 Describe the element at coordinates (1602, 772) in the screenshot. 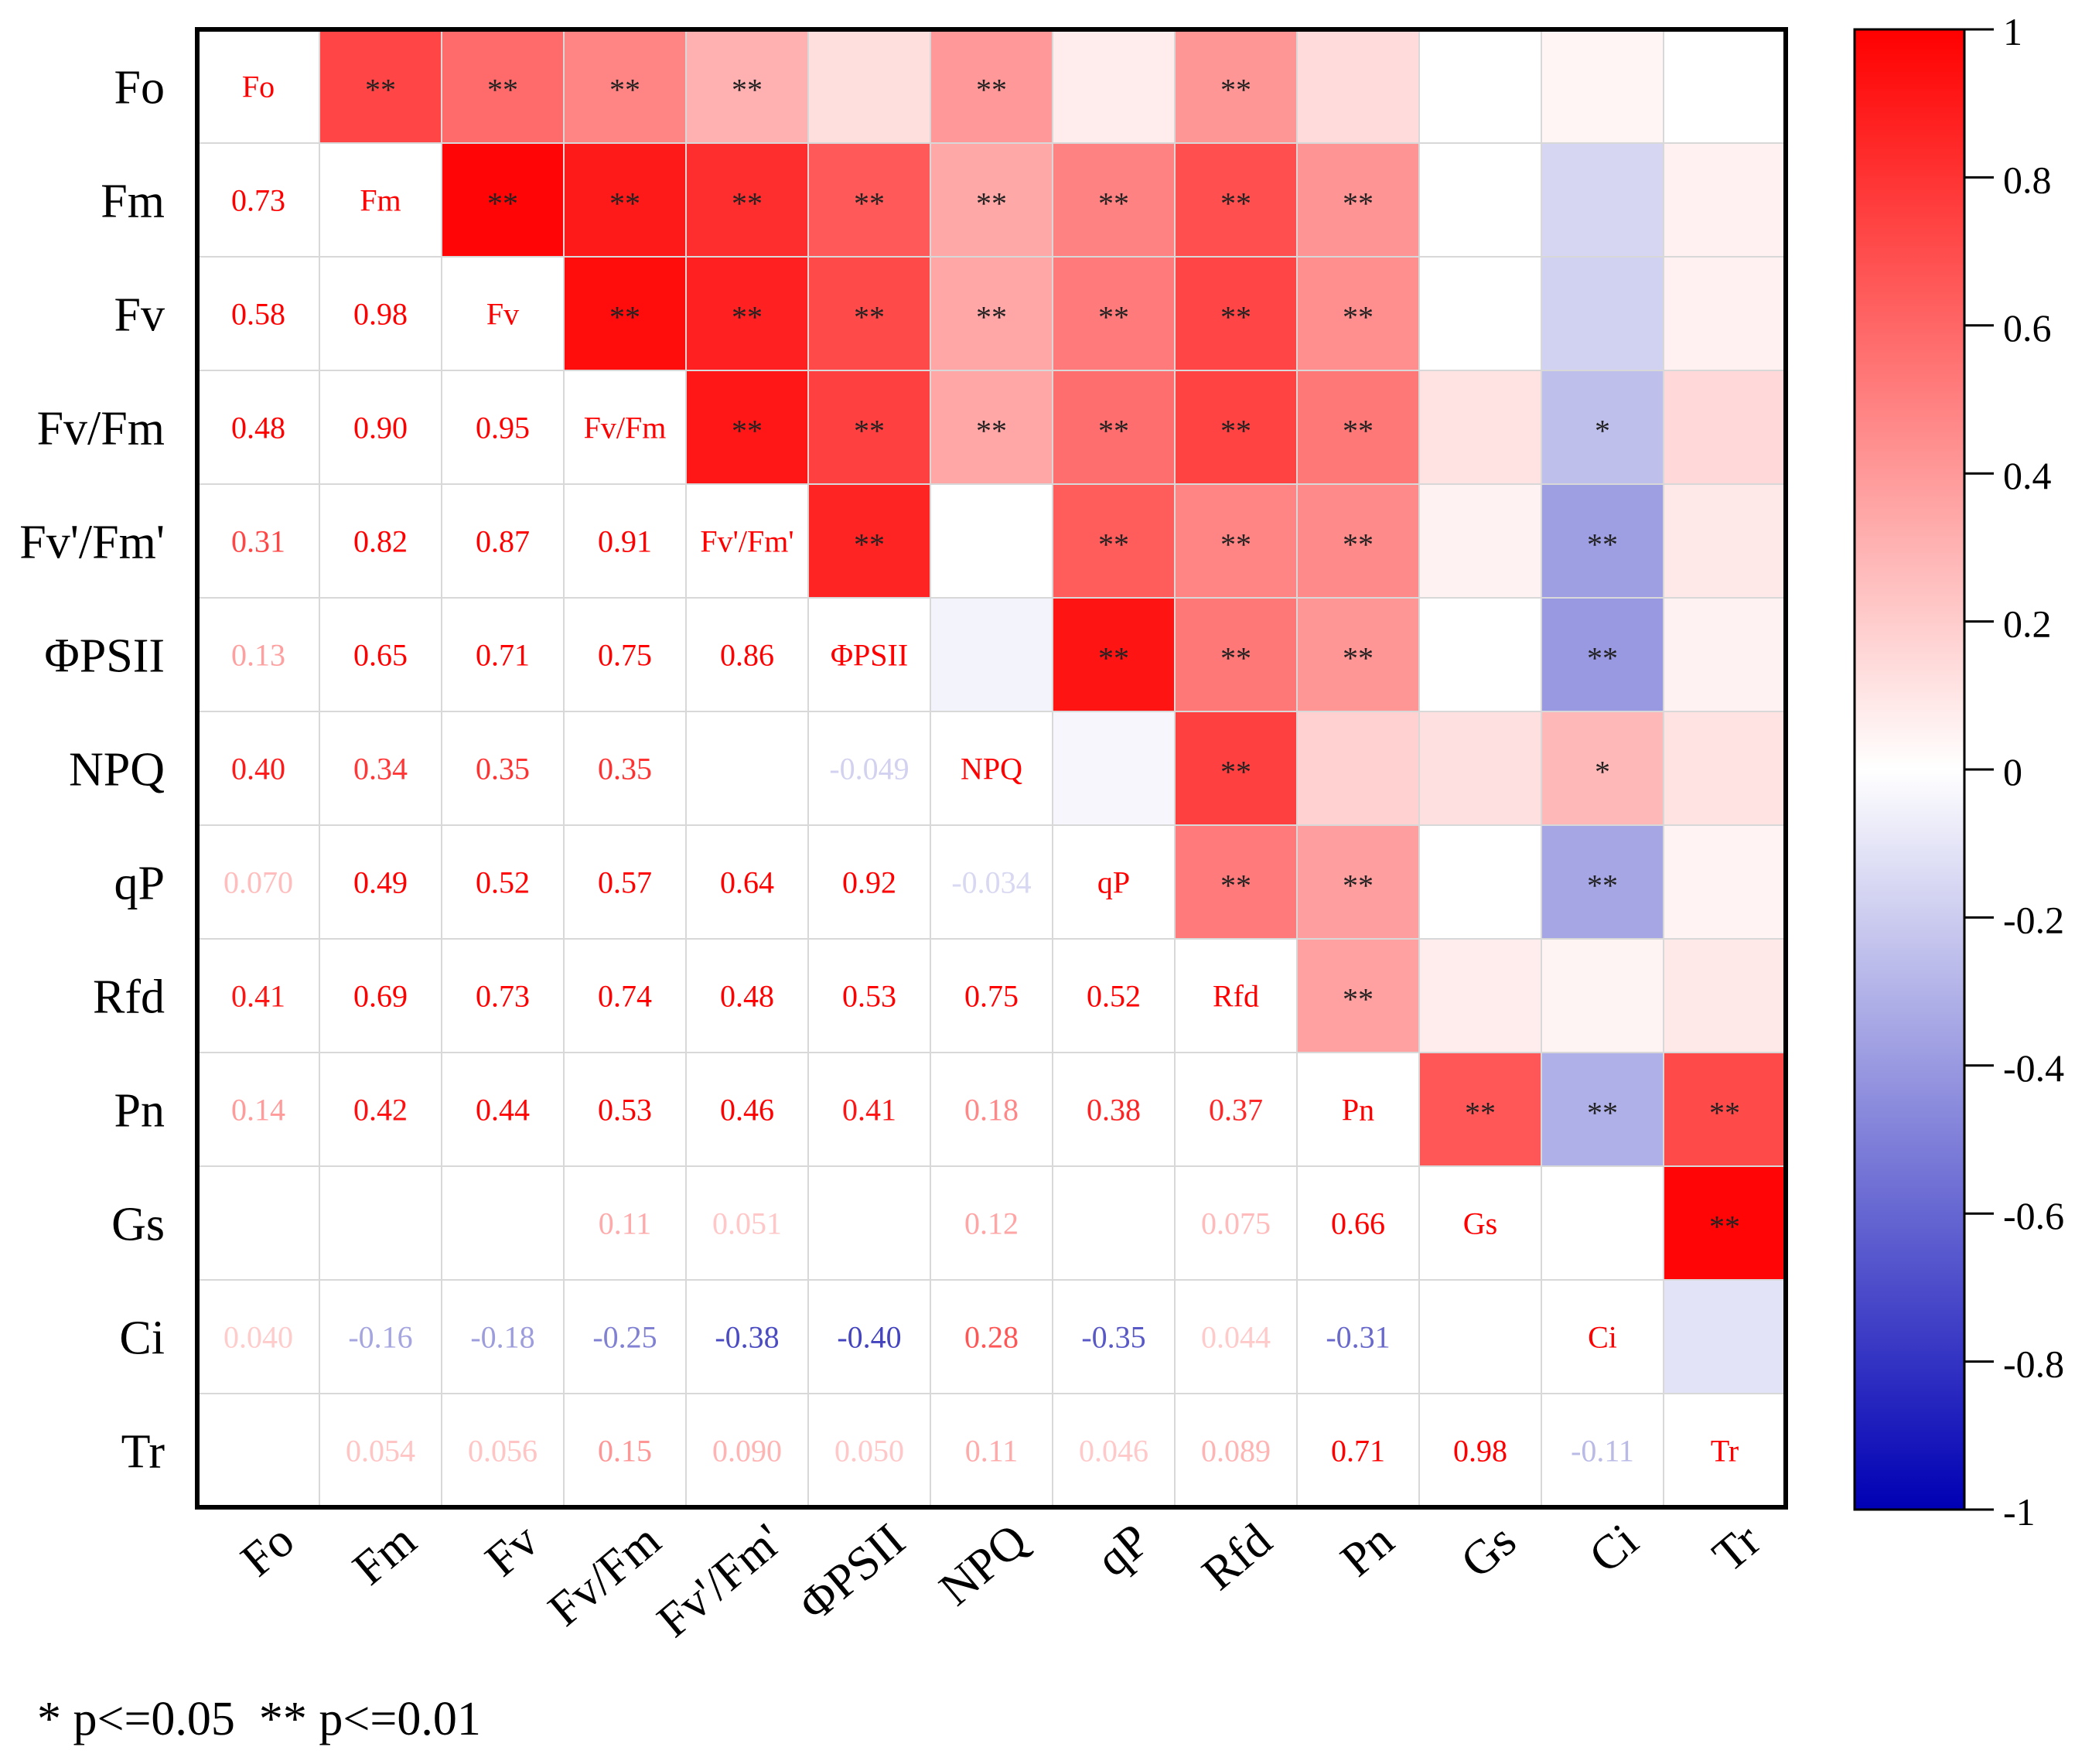

I see `significance-mark: *` at that location.